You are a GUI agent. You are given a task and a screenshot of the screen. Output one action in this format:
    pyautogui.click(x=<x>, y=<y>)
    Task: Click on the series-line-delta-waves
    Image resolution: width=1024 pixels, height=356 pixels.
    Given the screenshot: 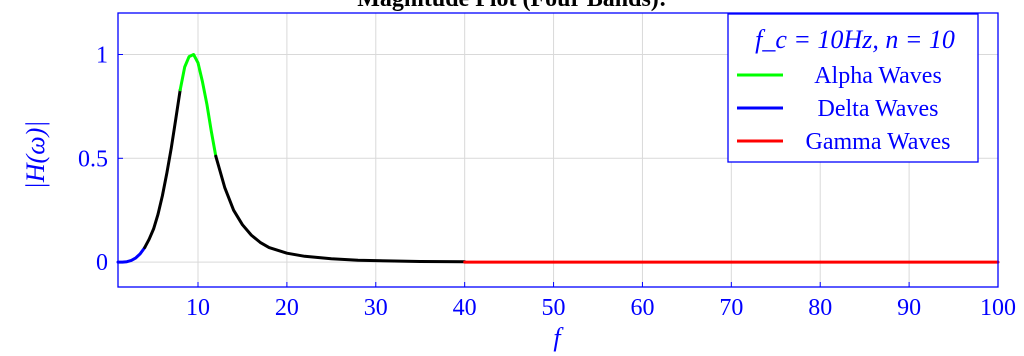 What is the action you would take?
    pyautogui.click(x=131, y=255)
    